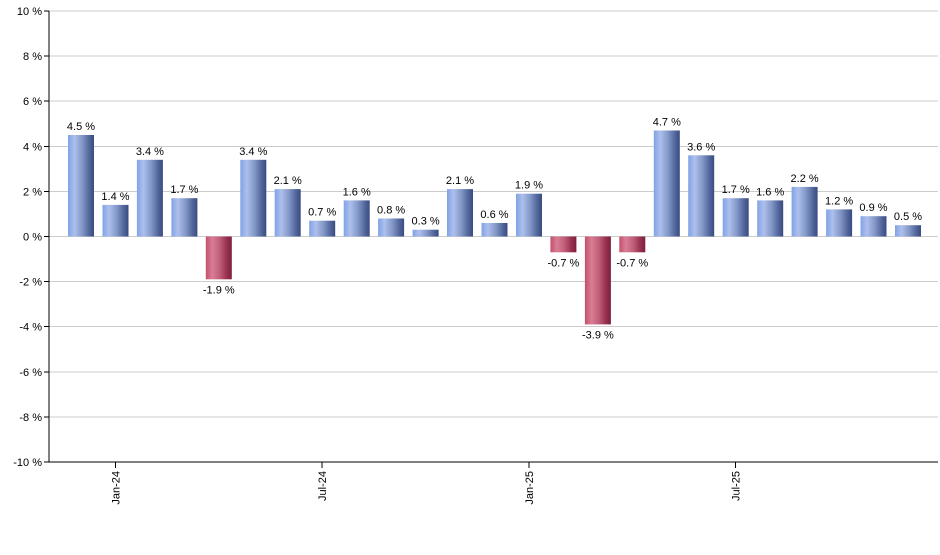 This screenshot has width=940, height=555. What do you see at coordinates (30, 283) in the screenshot?
I see `y-axis-tick-label: -2 %` at bounding box center [30, 283].